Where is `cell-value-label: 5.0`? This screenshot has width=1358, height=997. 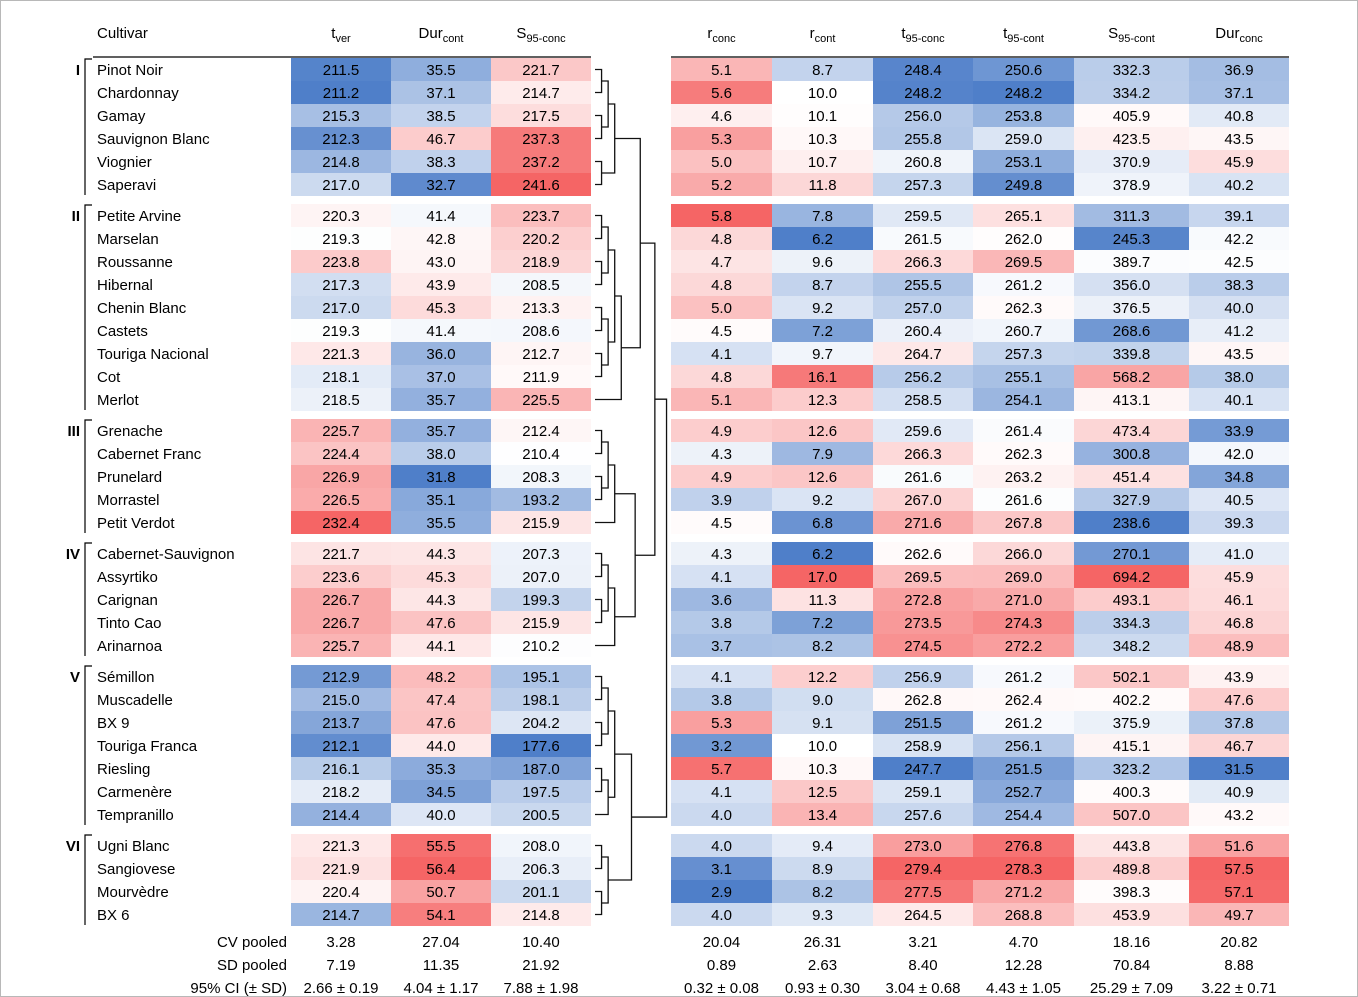
cell-value-label: 5.0 is located at coordinates (721, 308).